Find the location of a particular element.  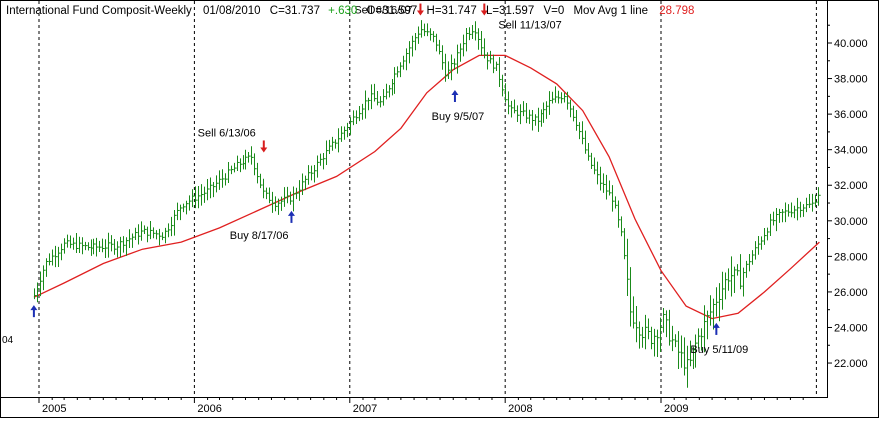

header-change: +.630 is located at coordinates (342, 11).